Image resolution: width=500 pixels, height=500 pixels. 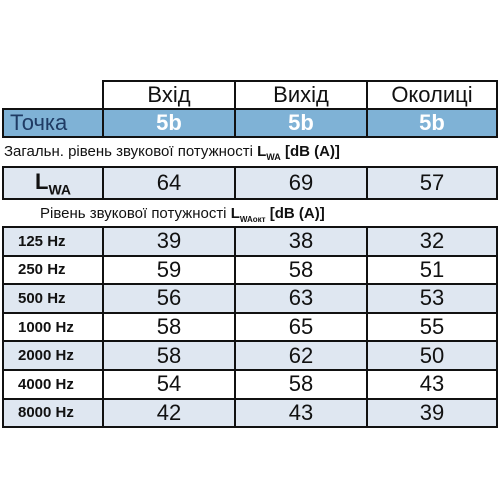 I want to click on band-frequency-cell: 8000 Hz, so click(x=53, y=413).